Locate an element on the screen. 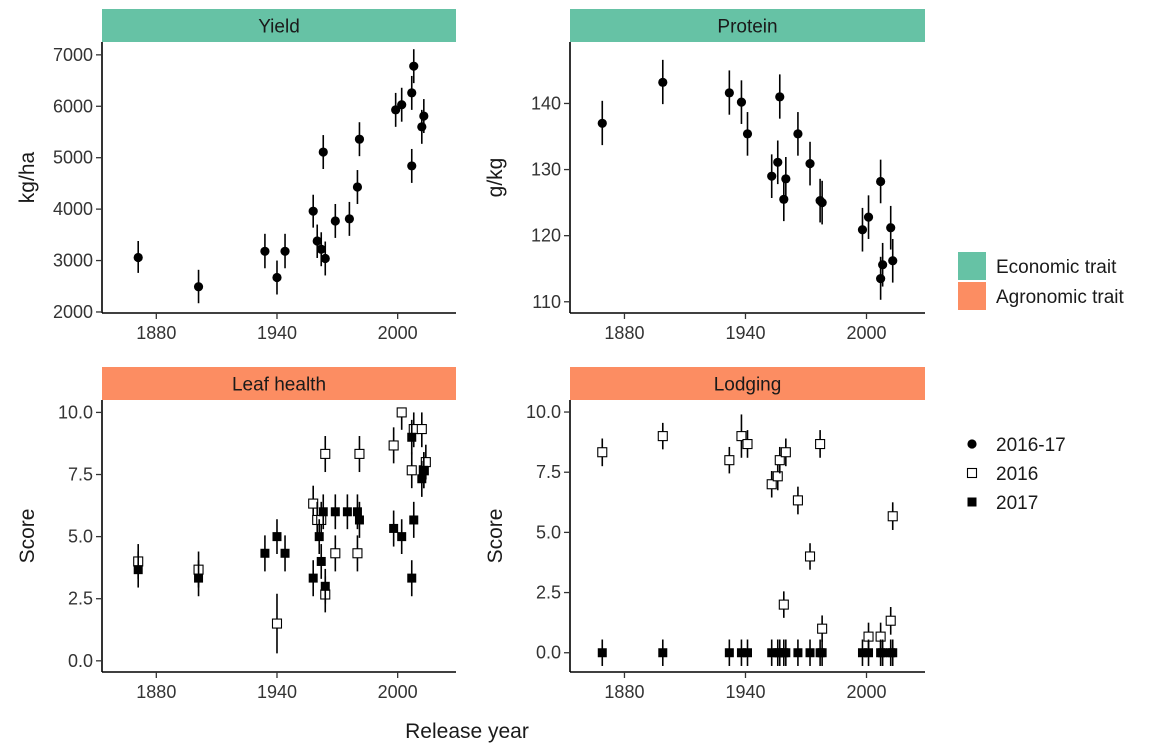 This screenshot has width=1159, height=745. y-tick-label: 7.5 is located at coordinates (80, 475).